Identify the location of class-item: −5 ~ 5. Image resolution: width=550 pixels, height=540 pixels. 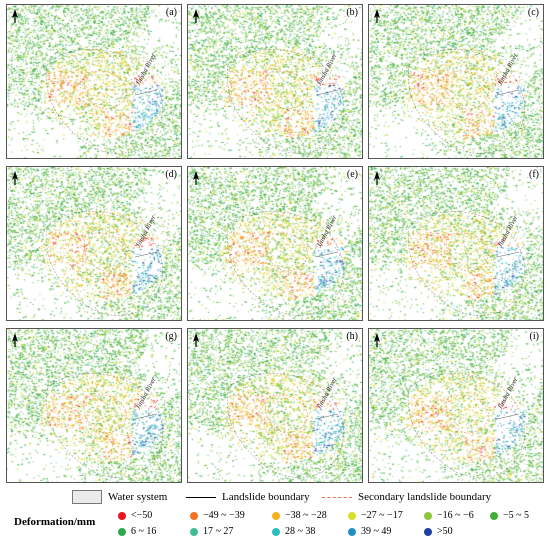
(509, 515).